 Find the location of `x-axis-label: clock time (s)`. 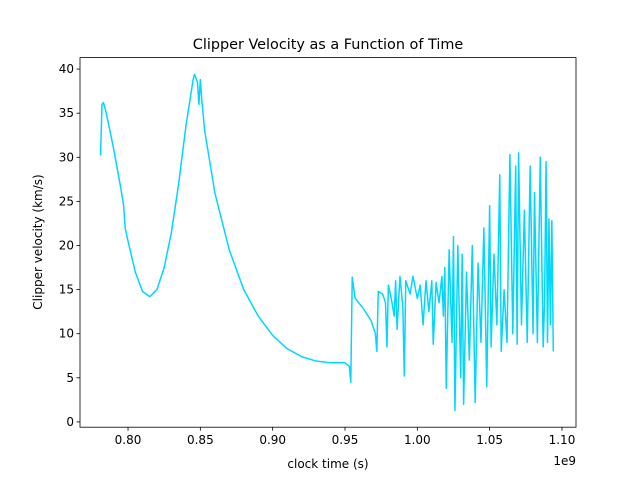

x-axis-label: clock time (s) is located at coordinates (327, 464).